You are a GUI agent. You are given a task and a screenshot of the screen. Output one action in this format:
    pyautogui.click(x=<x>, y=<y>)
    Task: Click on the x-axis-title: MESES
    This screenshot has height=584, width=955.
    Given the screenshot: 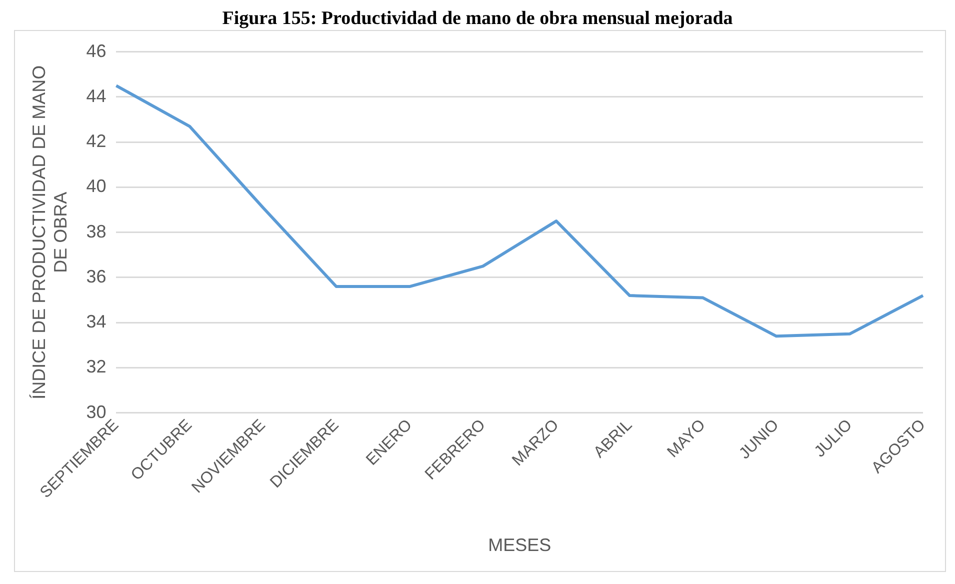 What is the action you would take?
    pyautogui.click(x=520, y=545)
    